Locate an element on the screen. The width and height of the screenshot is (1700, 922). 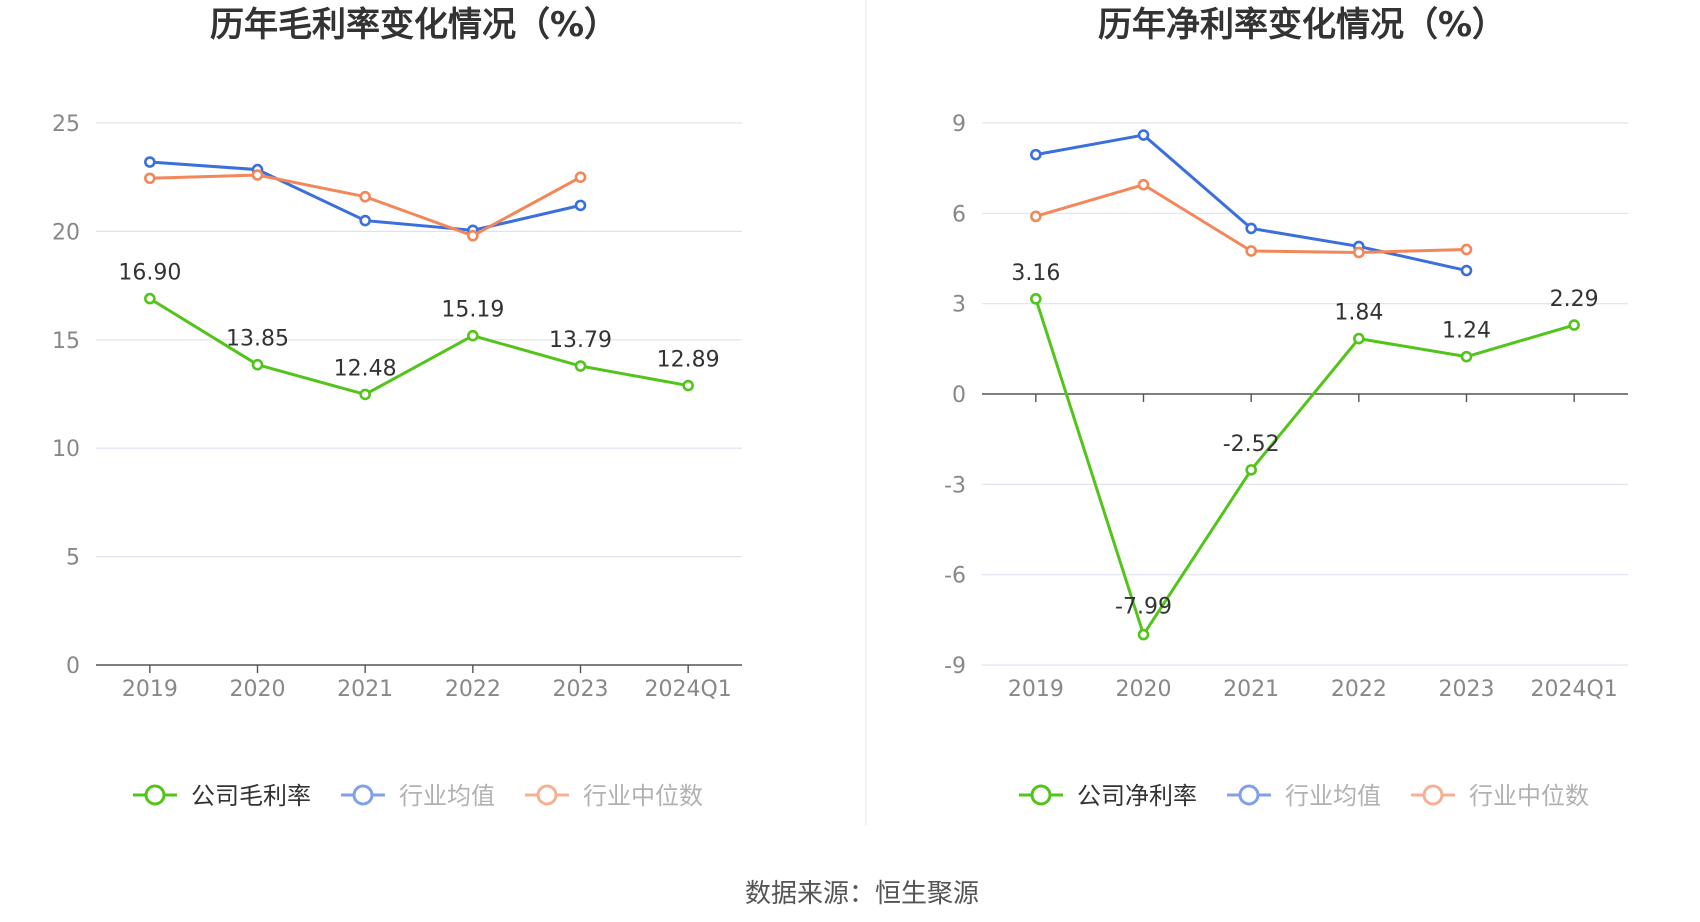
legend-label: 公司净利率 is located at coordinates (1137, 796).